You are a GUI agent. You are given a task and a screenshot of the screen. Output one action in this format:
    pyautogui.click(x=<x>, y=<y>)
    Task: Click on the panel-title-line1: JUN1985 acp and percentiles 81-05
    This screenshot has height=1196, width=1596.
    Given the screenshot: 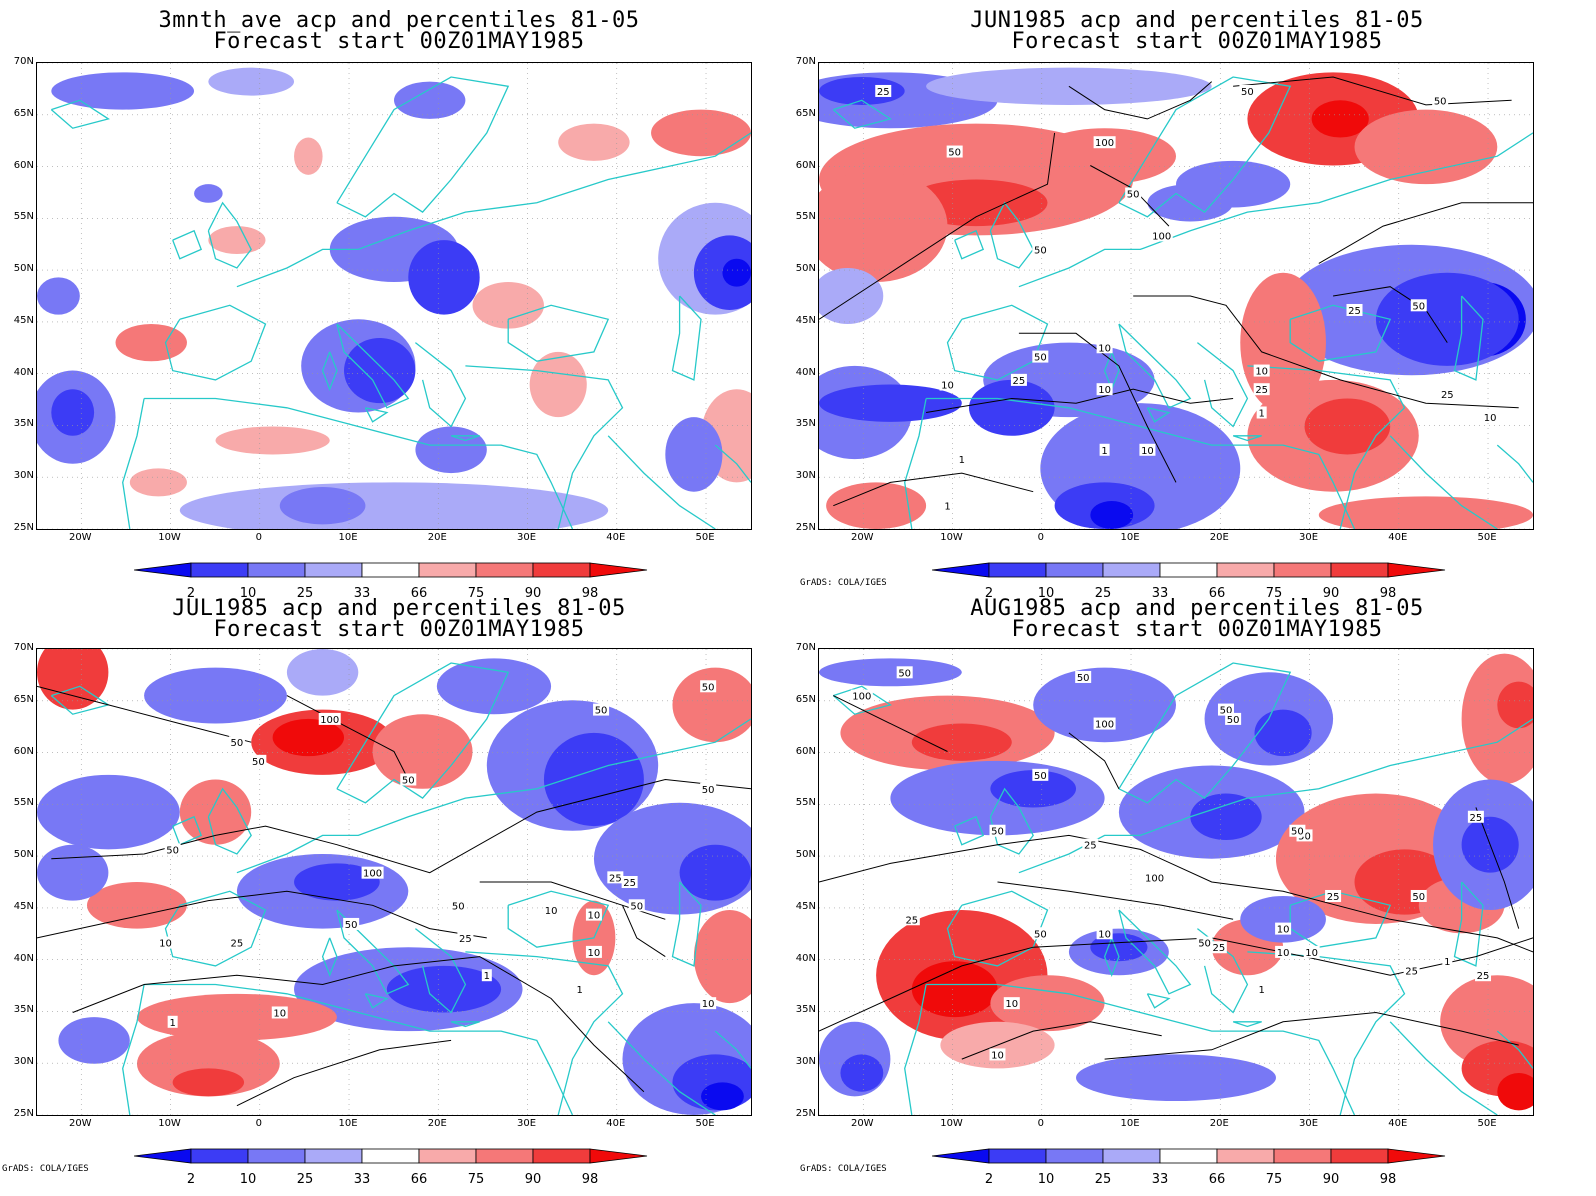 What is the action you would take?
    pyautogui.click(x=1197, y=20)
    